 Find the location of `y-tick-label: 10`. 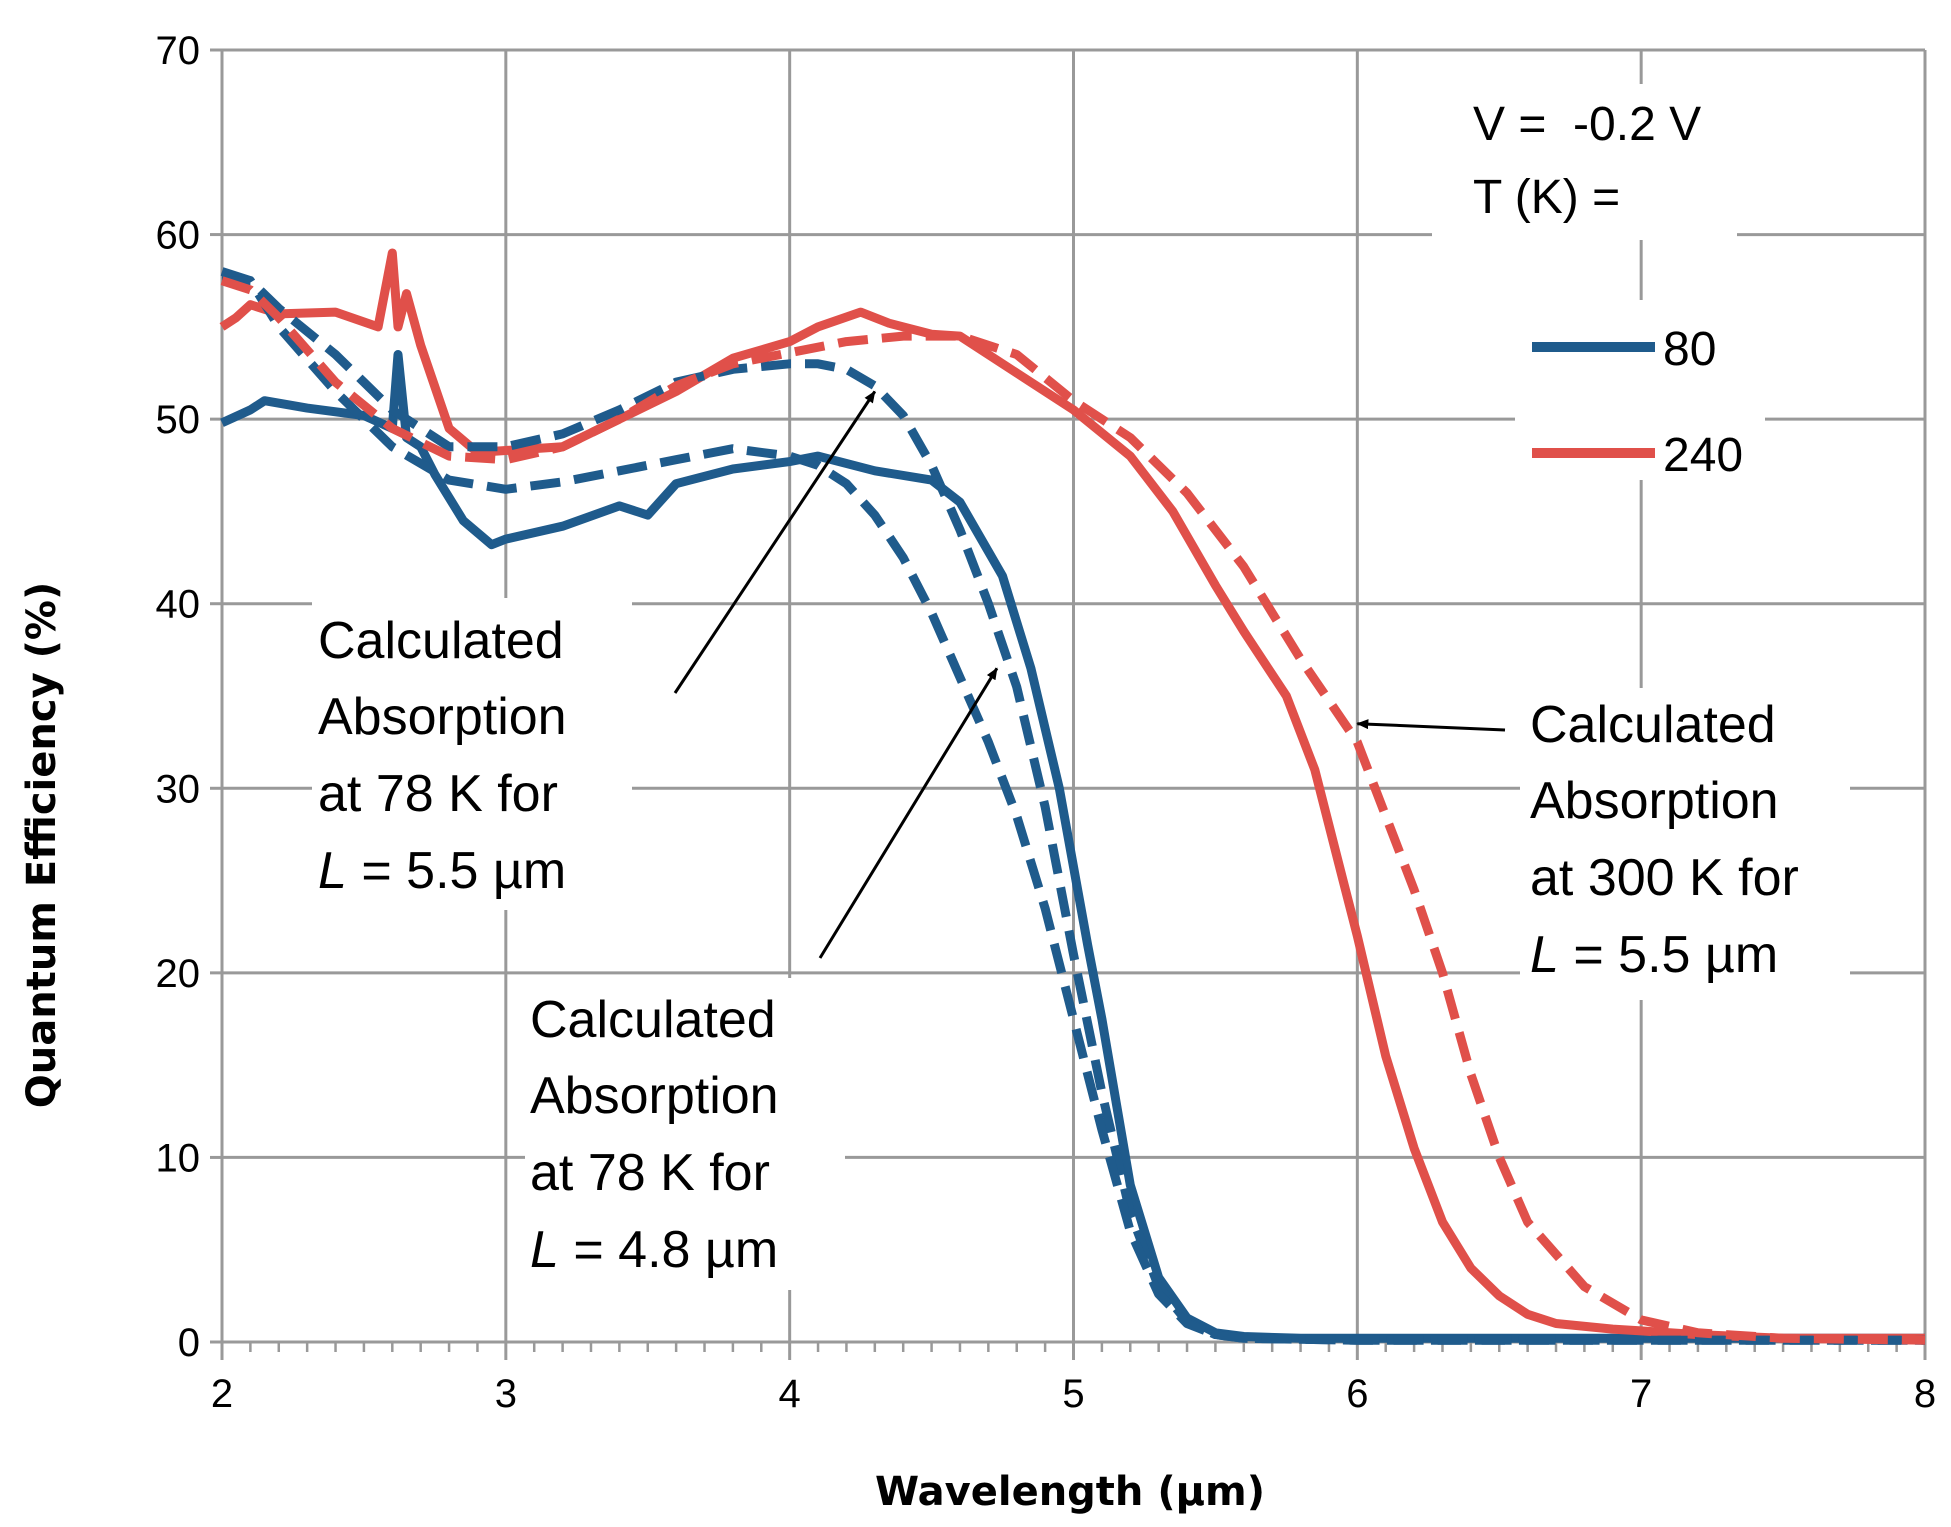

y-tick-label: 10 is located at coordinates (178, 1158).